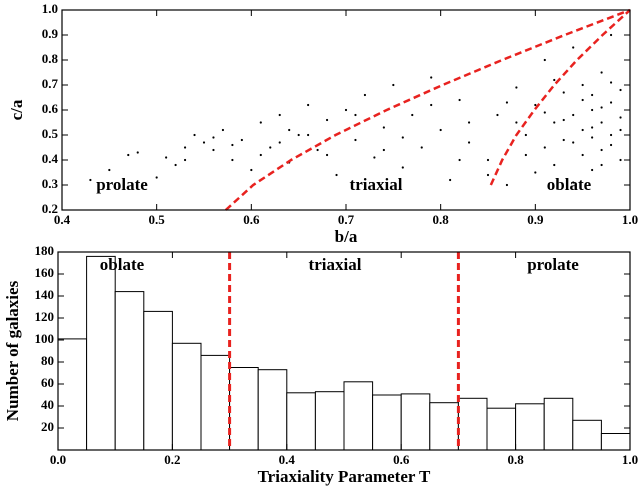 This screenshot has height=491, width=643. Describe the element at coordinates (50, 208) in the screenshot. I see `y-tick-label: 0.2` at that location.